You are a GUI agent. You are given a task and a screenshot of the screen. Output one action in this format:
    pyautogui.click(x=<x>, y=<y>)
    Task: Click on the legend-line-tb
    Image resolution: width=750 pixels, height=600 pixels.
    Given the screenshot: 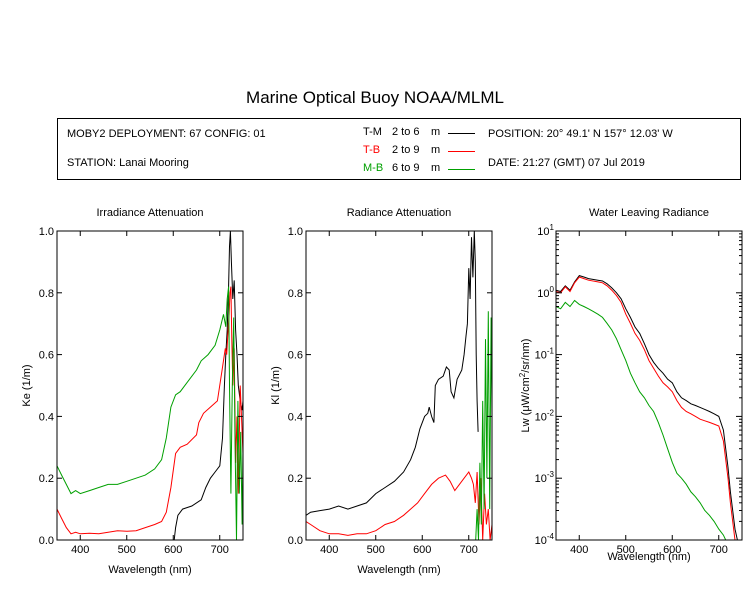 What is the action you would take?
    pyautogui.click(x=461, y=151)
    